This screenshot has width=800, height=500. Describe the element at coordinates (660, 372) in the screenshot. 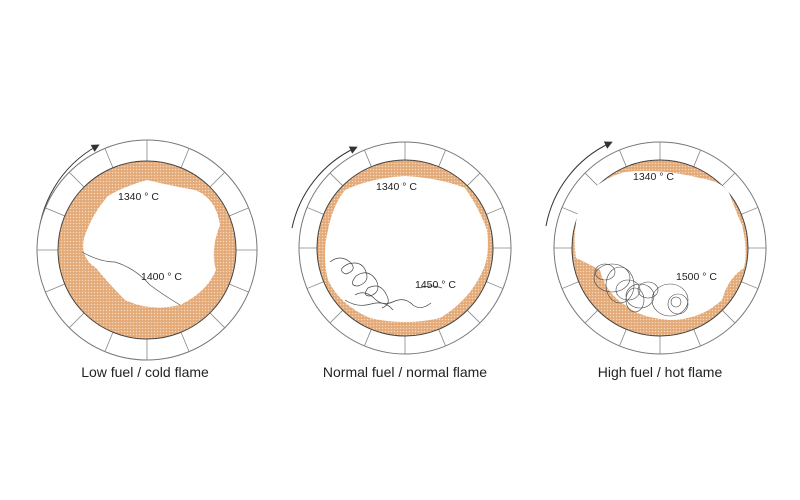

I see `caption-high-fuel: High fuel / hot flame` at that location.